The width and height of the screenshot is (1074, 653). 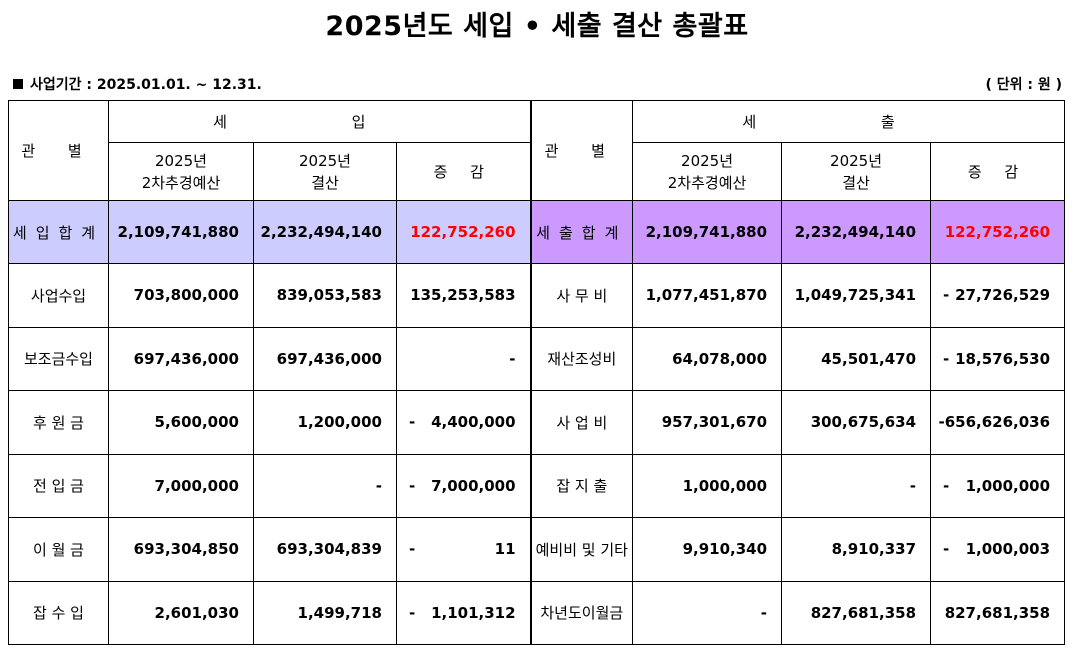 What do you see at coordinates (707, 358) in the screenshot?
I see `expense-item-budget: 64,078,000` at bounding box center [707, 358].